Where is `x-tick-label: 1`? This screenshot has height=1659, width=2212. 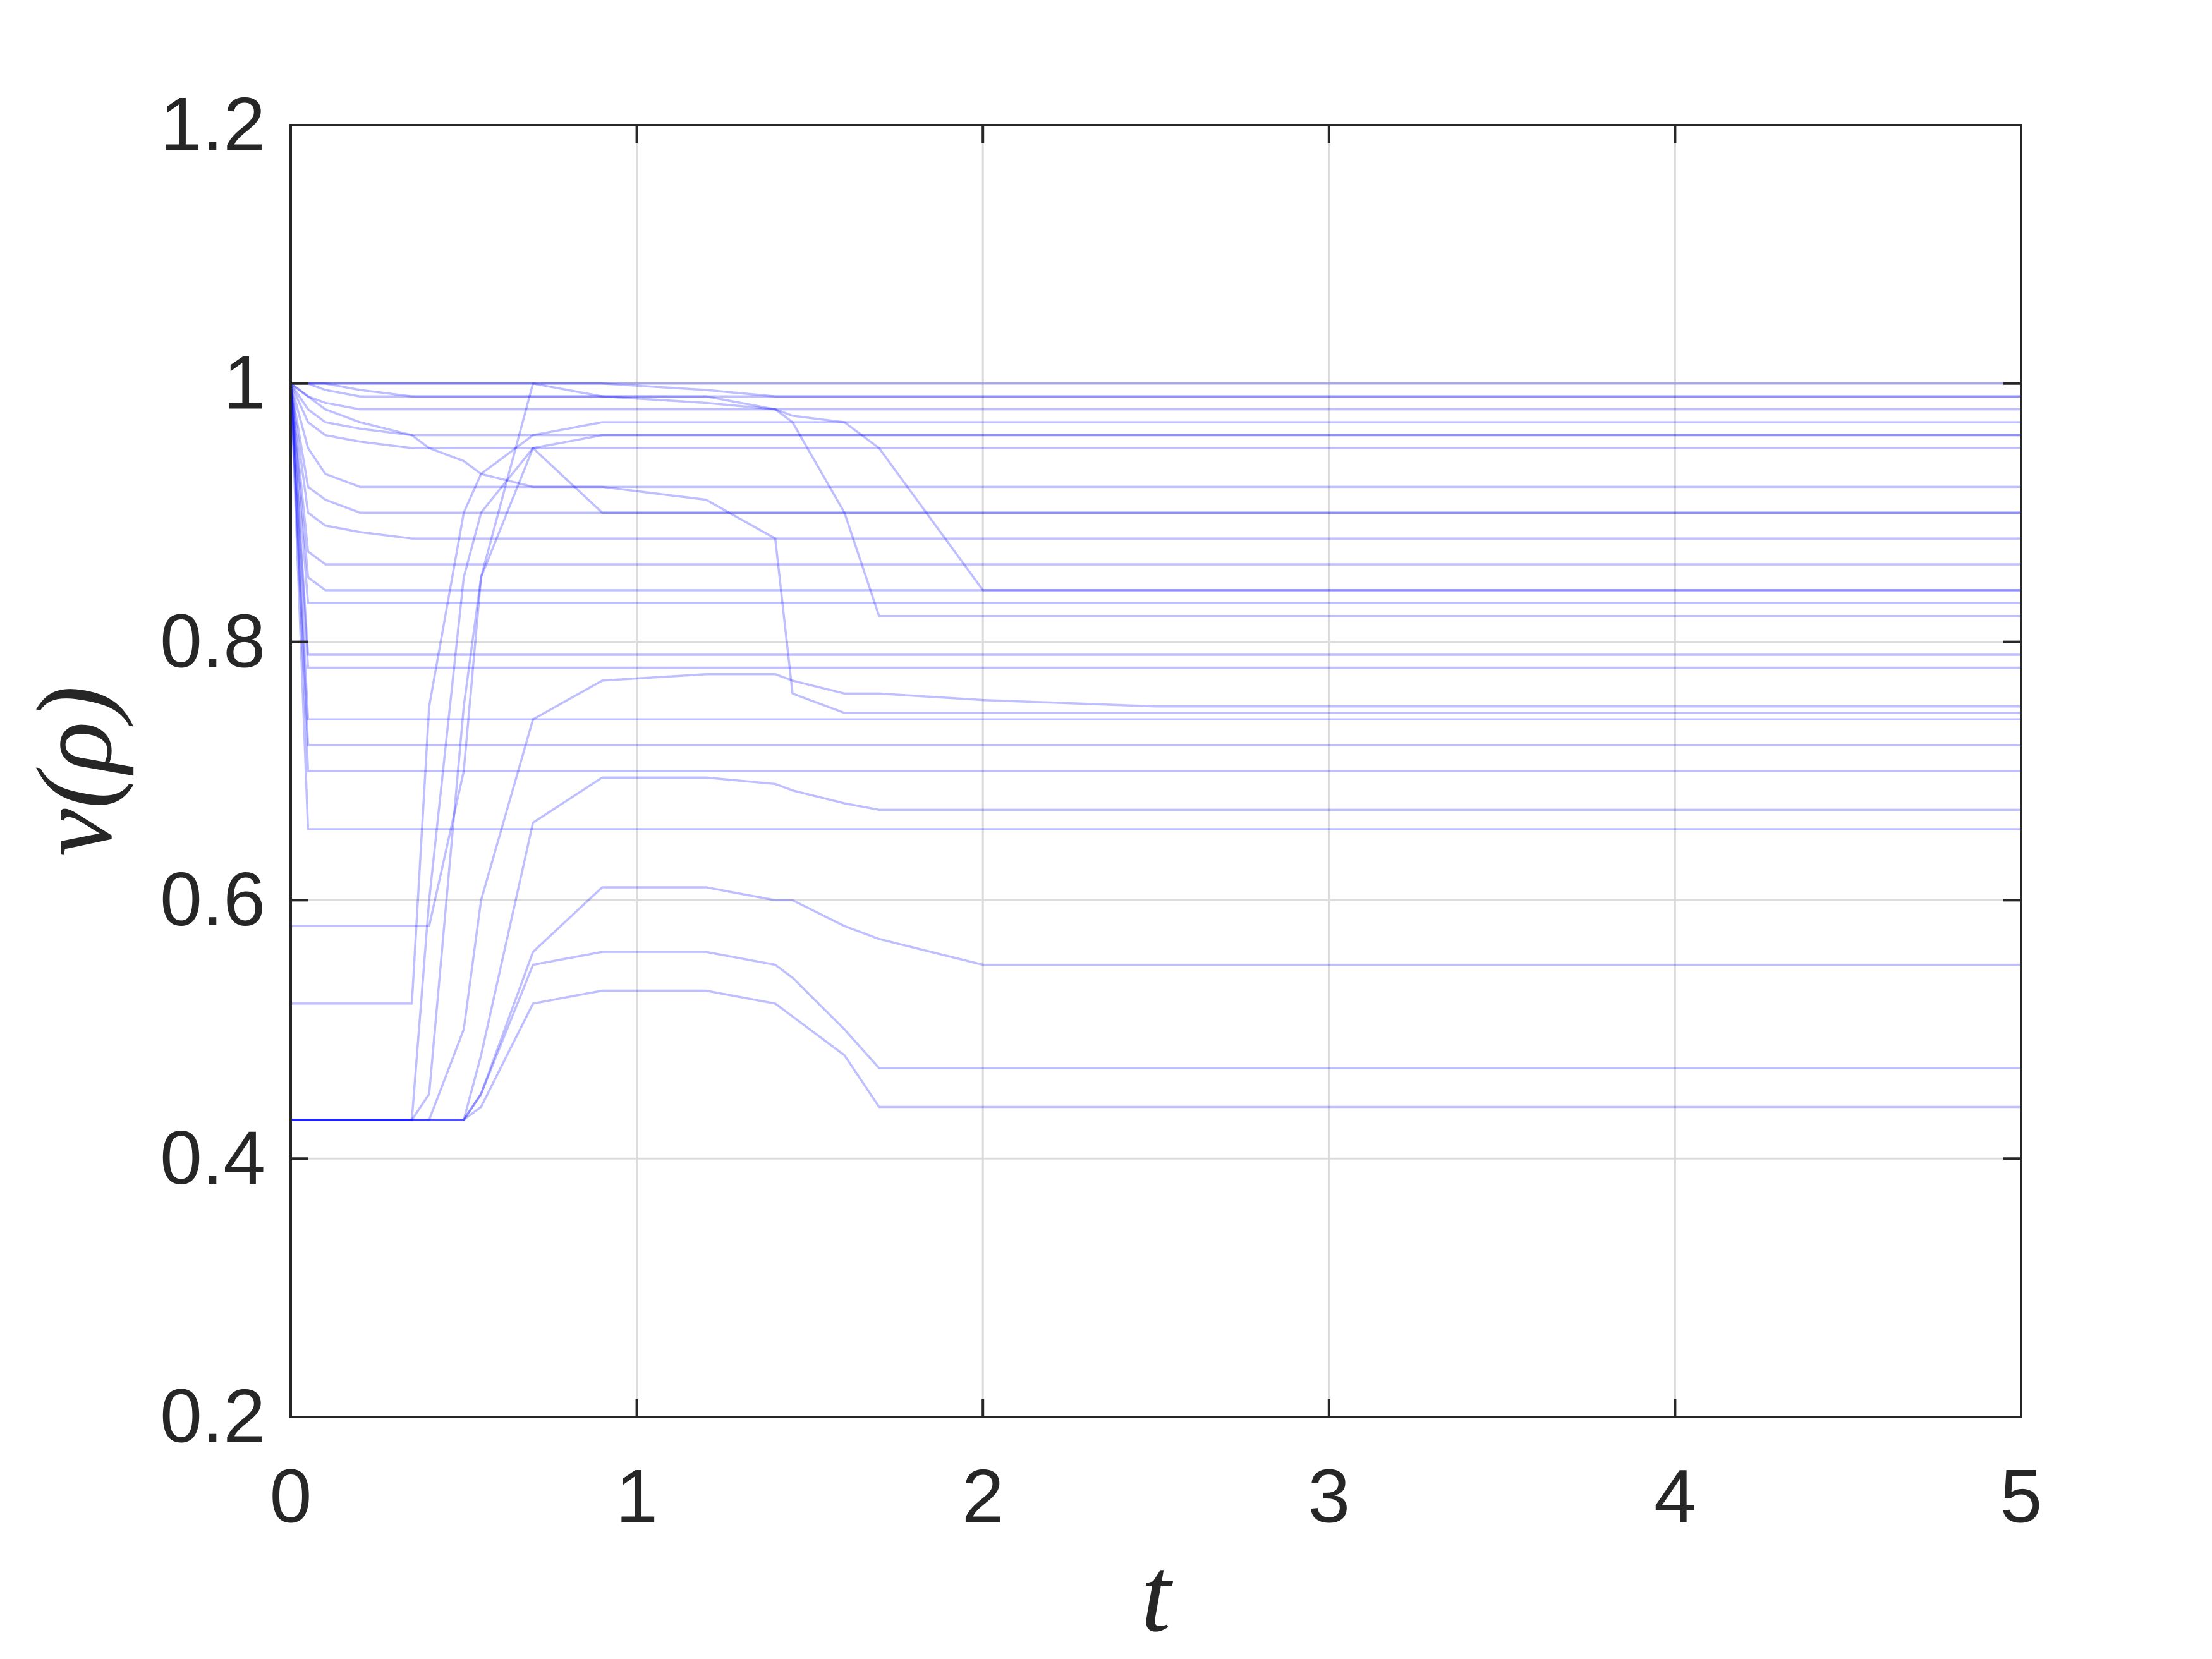
x-tick-label: 1 is located at coordinates (637, 1497).